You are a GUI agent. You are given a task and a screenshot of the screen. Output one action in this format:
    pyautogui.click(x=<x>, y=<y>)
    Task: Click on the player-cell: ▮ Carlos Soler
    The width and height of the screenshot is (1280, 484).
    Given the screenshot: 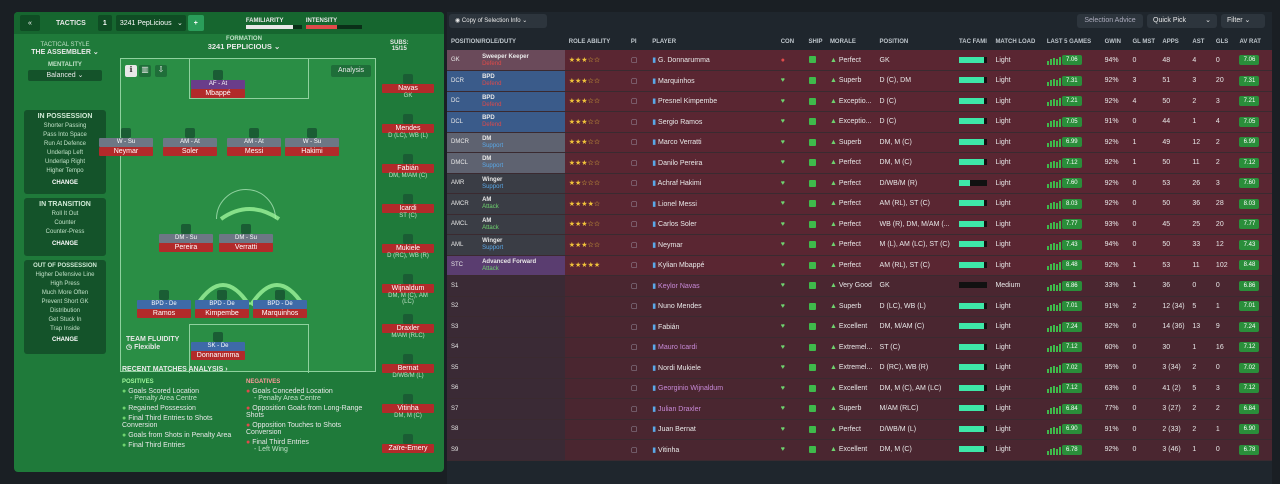 What is the action you would take?
    pyautogui.click(x=712, y=224)
    